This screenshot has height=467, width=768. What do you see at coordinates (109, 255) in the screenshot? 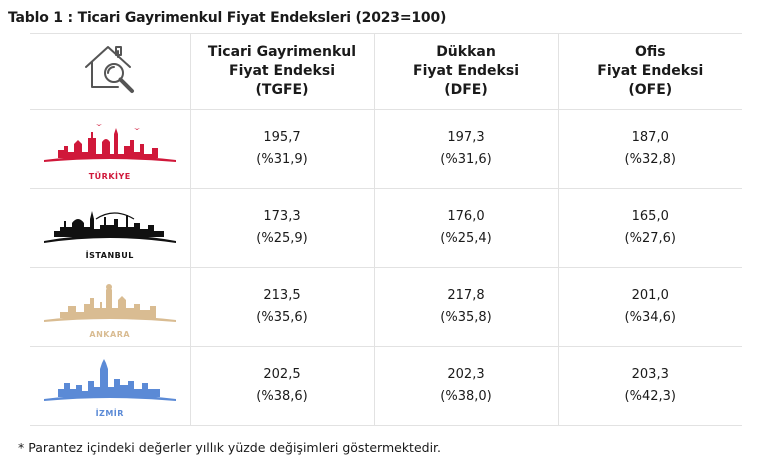
I see `city-label-istanbul: İSTANBUL` at bounding box center [109, 255].